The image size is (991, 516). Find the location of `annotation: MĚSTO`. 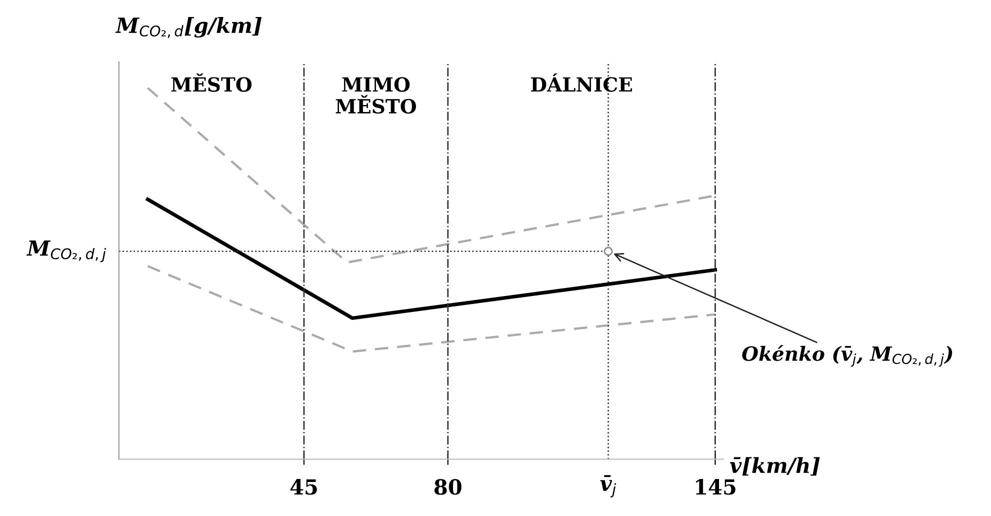

annotation: MĚSTO is located at coordinates (211, 82).